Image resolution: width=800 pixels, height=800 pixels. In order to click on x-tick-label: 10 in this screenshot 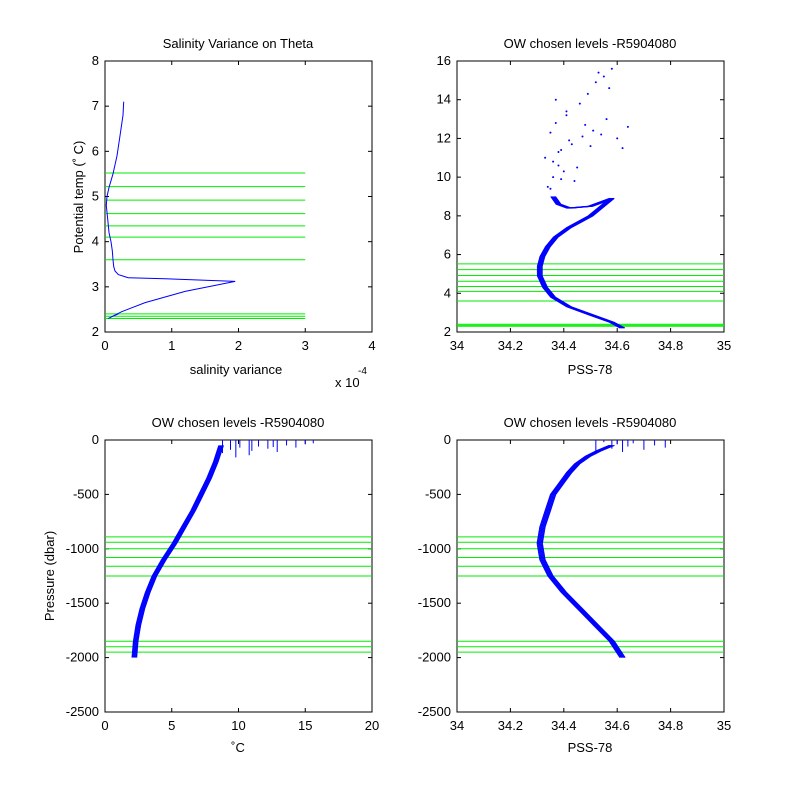, I will do `click(238, 725)`.